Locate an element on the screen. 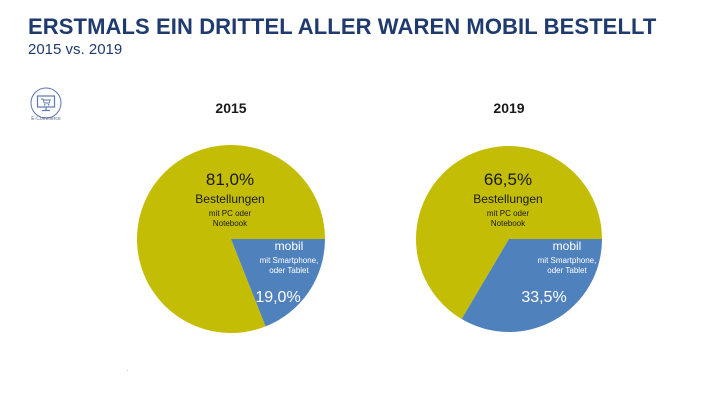 The height and width of the screenshot is (420, 728). data-label-pc-2019: 66,5% is located at coordinates (508, 179).